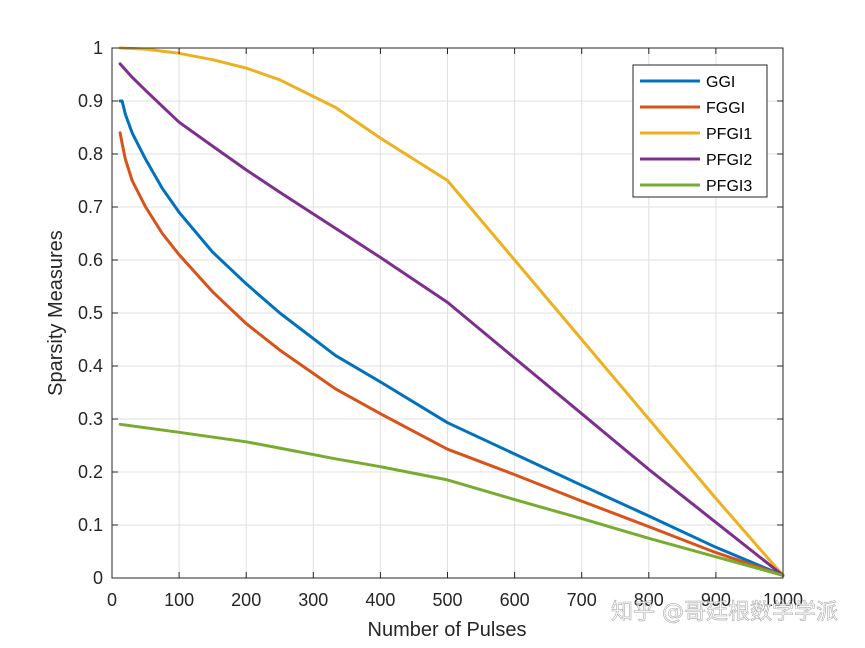 This screenshot has height=648, width=865. Describe the element at coordinates (724, 612) in the screenshot. I see `watermark-text: 知乎 @哥廷根数学学派` at that location.